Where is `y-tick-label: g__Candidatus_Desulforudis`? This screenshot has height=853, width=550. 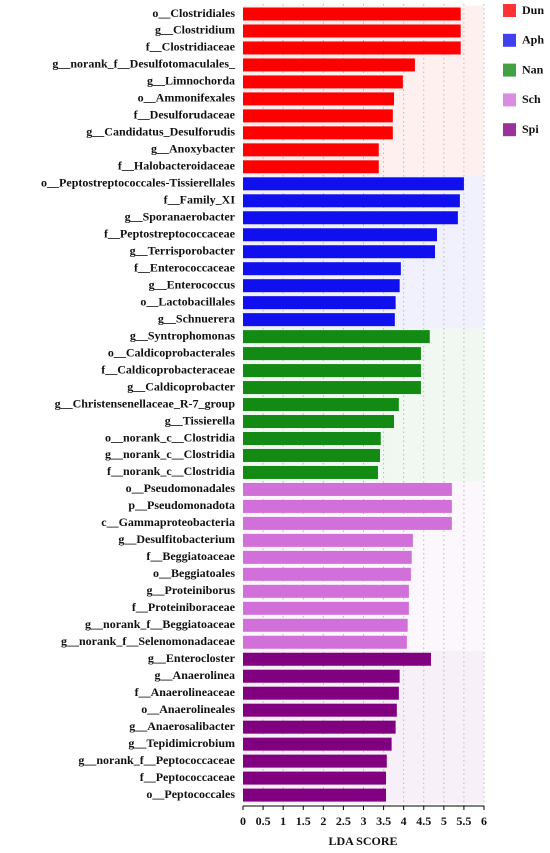
y-tick-label: g__Candidatus_Desulforudis is located at coordinates (160, 132).